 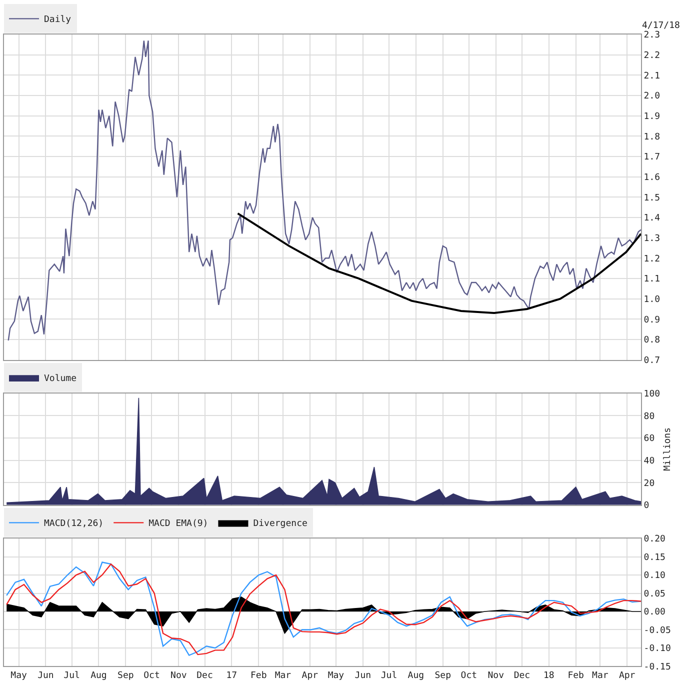 I want to click on y-tick-label: 1.5, so click(x=652, y=198).